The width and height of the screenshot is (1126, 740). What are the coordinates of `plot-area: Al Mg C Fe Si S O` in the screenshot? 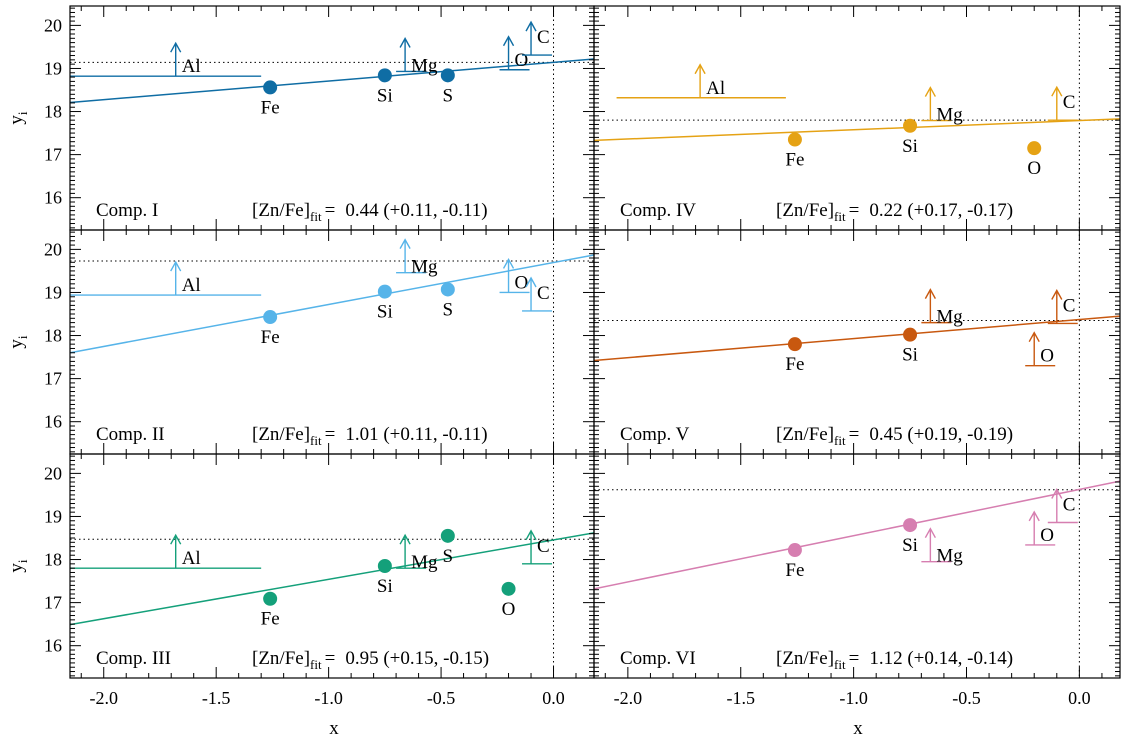 It's located at (332, 566).